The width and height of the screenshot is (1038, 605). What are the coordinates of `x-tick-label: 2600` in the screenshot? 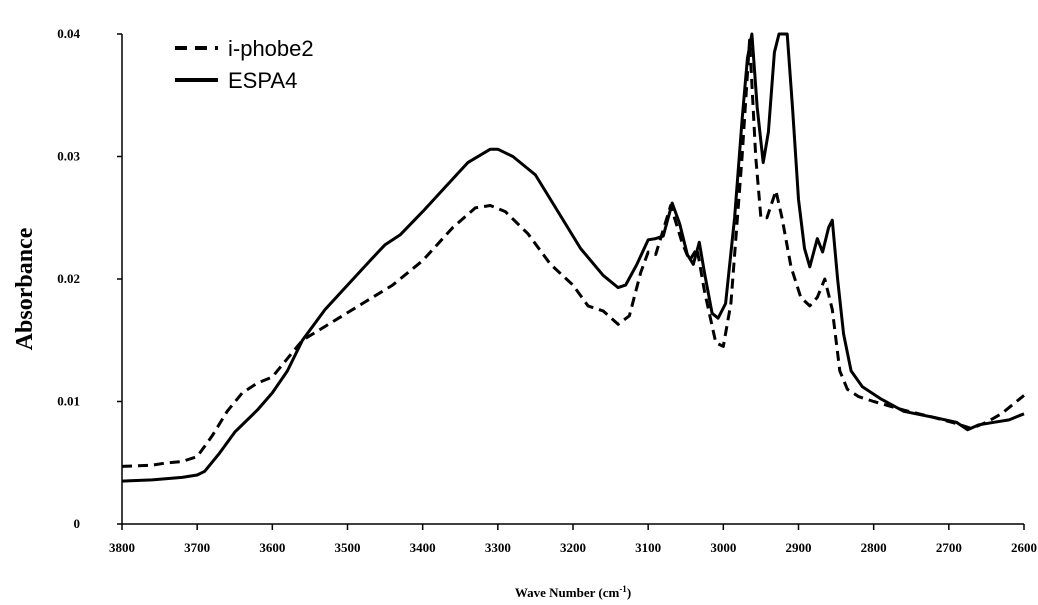 It's located at (1024, 547).